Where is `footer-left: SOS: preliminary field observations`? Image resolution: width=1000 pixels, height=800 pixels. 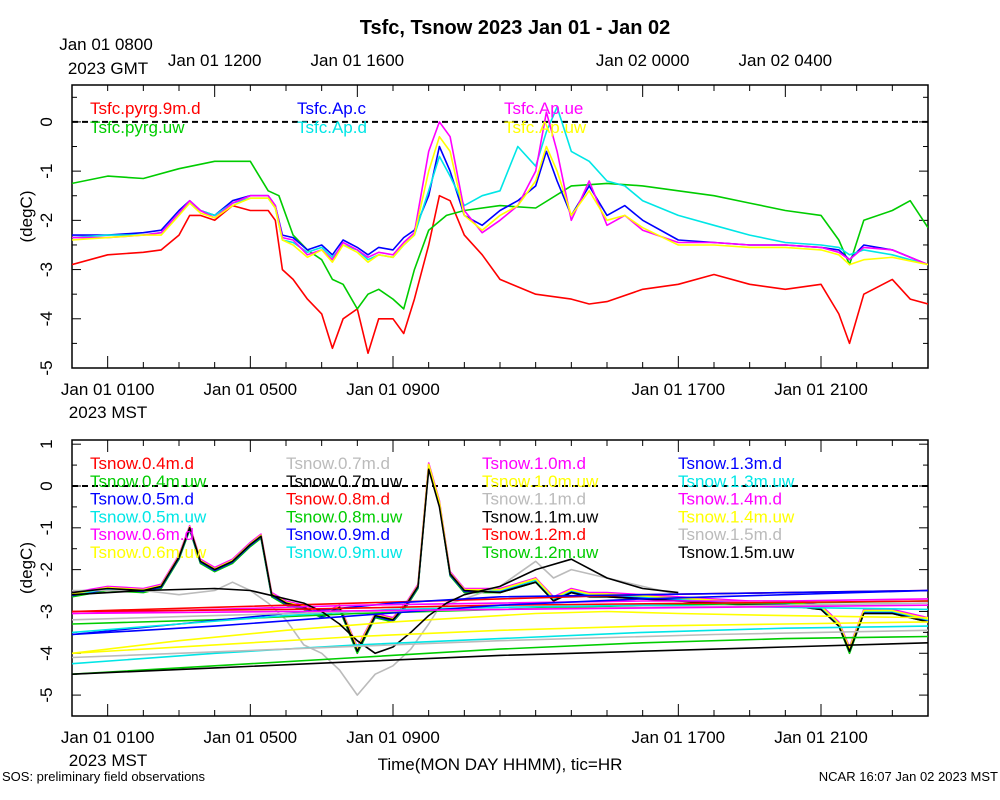 footer-left: SOS: preliminary field observations is located at coordinates (104, 776).